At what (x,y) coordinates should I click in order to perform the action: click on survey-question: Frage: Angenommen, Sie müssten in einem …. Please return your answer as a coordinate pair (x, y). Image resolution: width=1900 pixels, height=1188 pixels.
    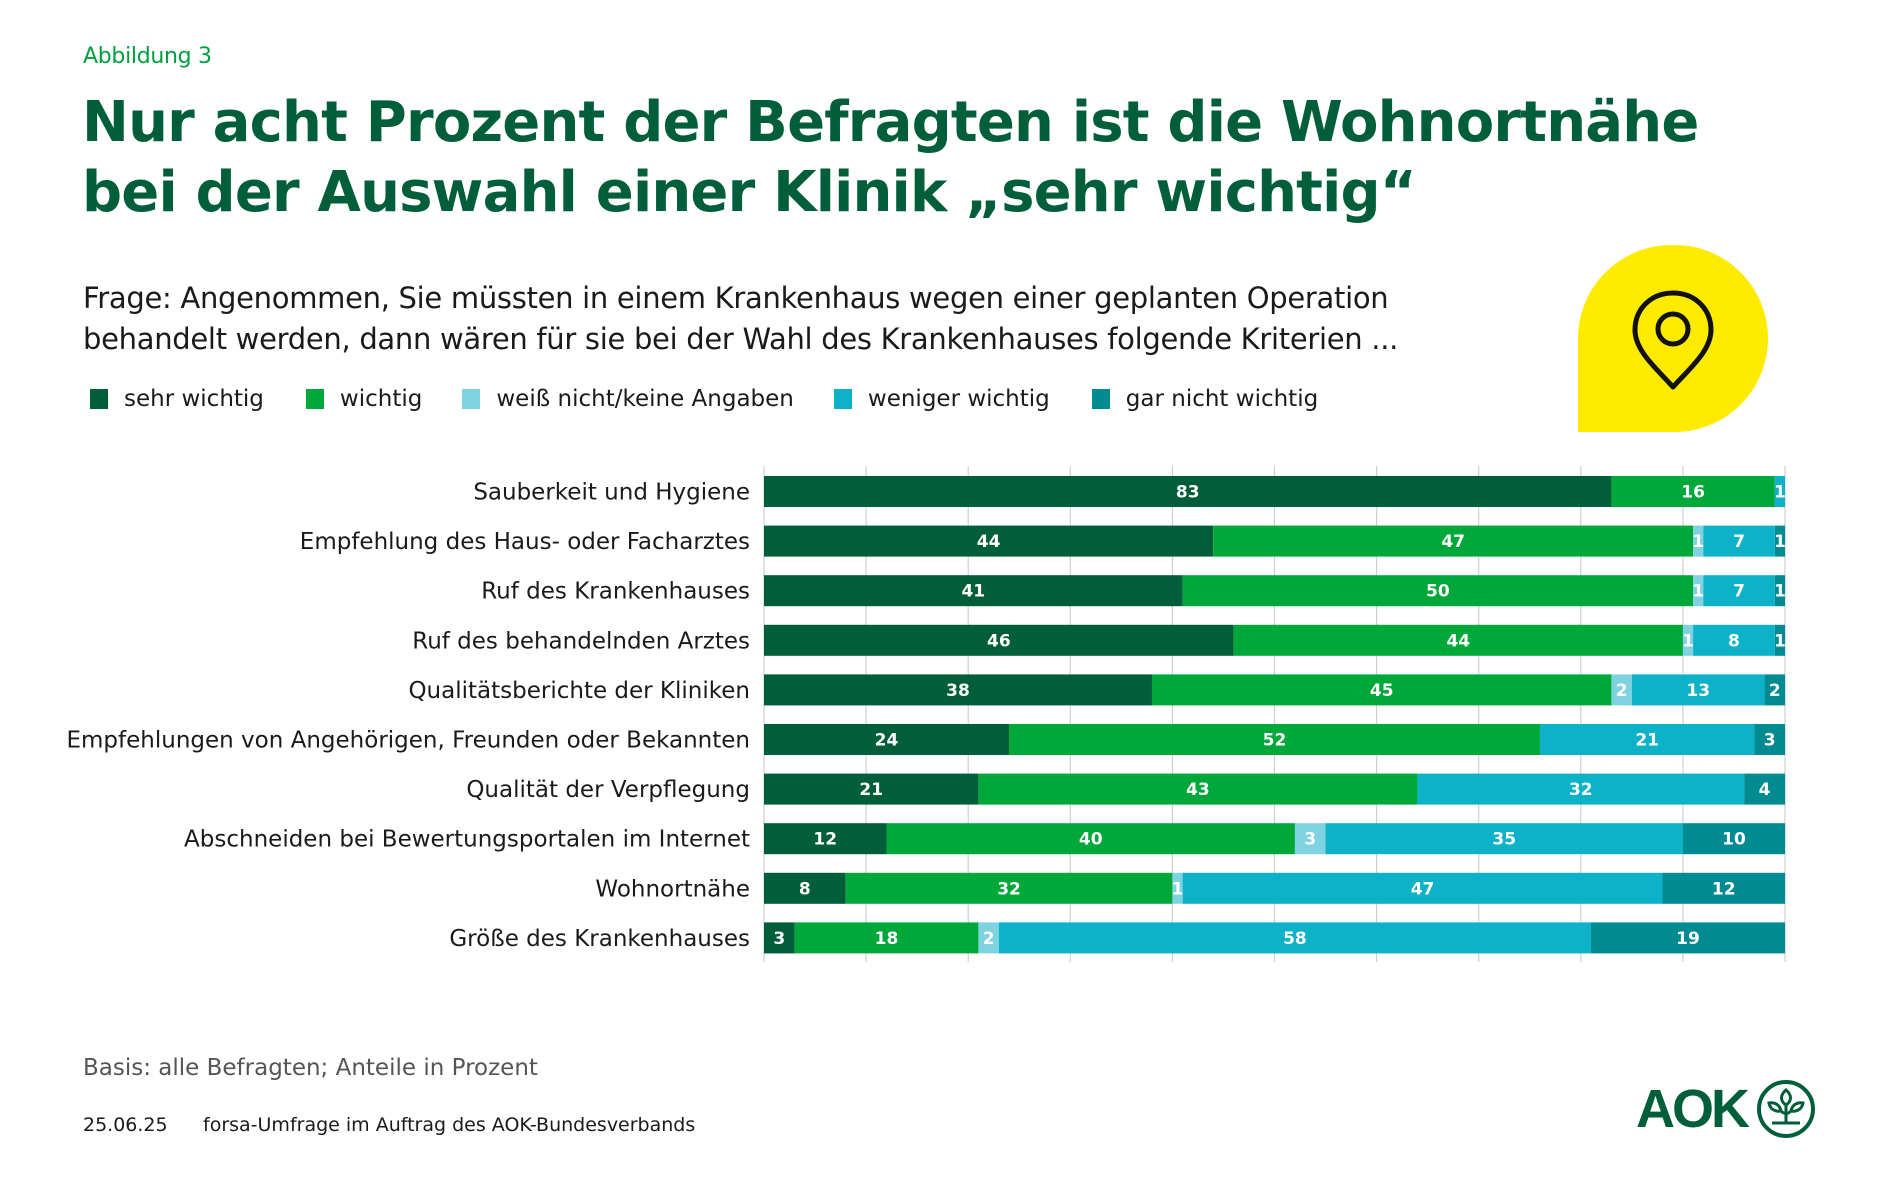
    Looking at the image, I should click on (740, 319).